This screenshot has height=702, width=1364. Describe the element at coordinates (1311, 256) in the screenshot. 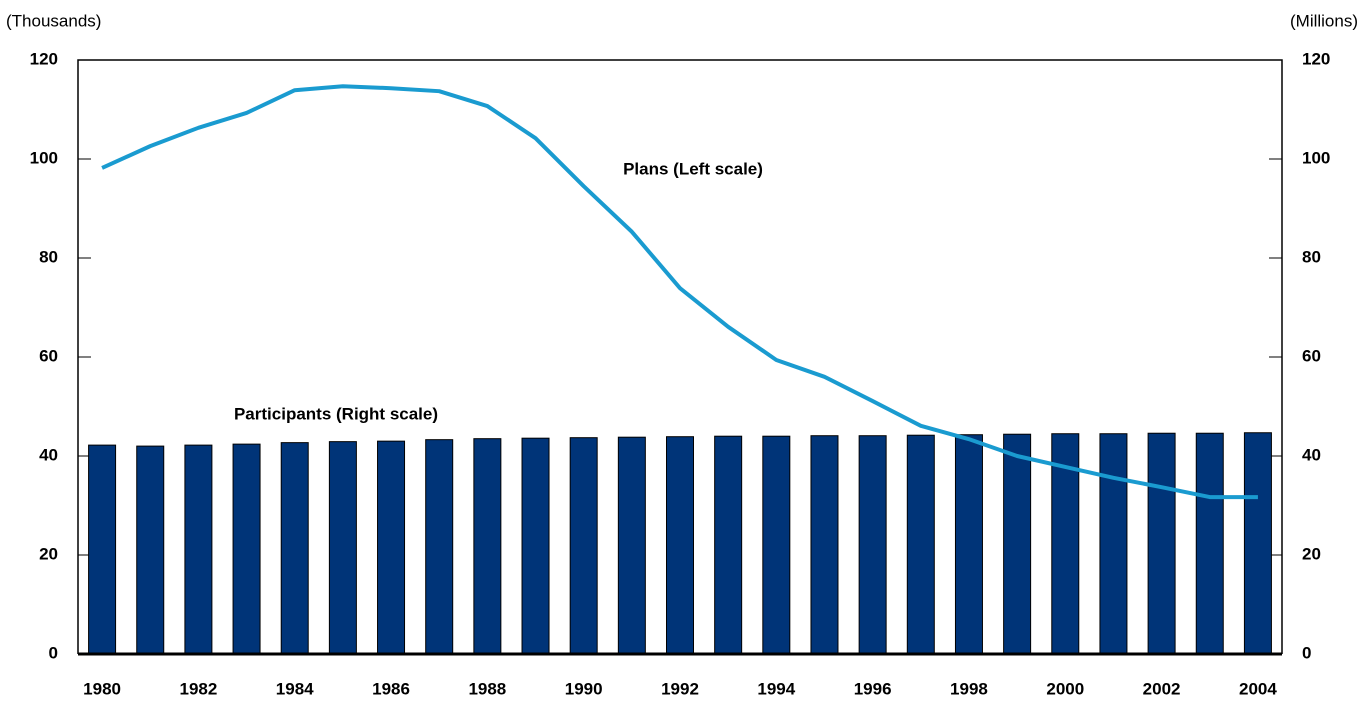

I see `y2-tick-label: 80` at that location.